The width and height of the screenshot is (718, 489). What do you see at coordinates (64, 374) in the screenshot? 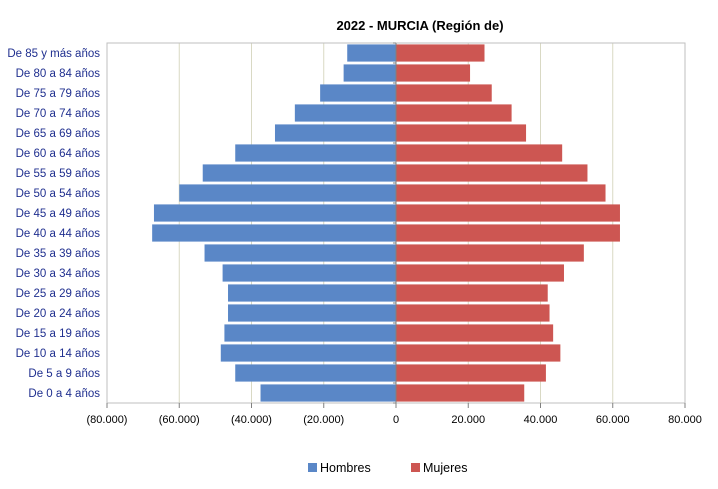
I see `category-label: De 5 a 9 años` at bounding box center [64, 374].